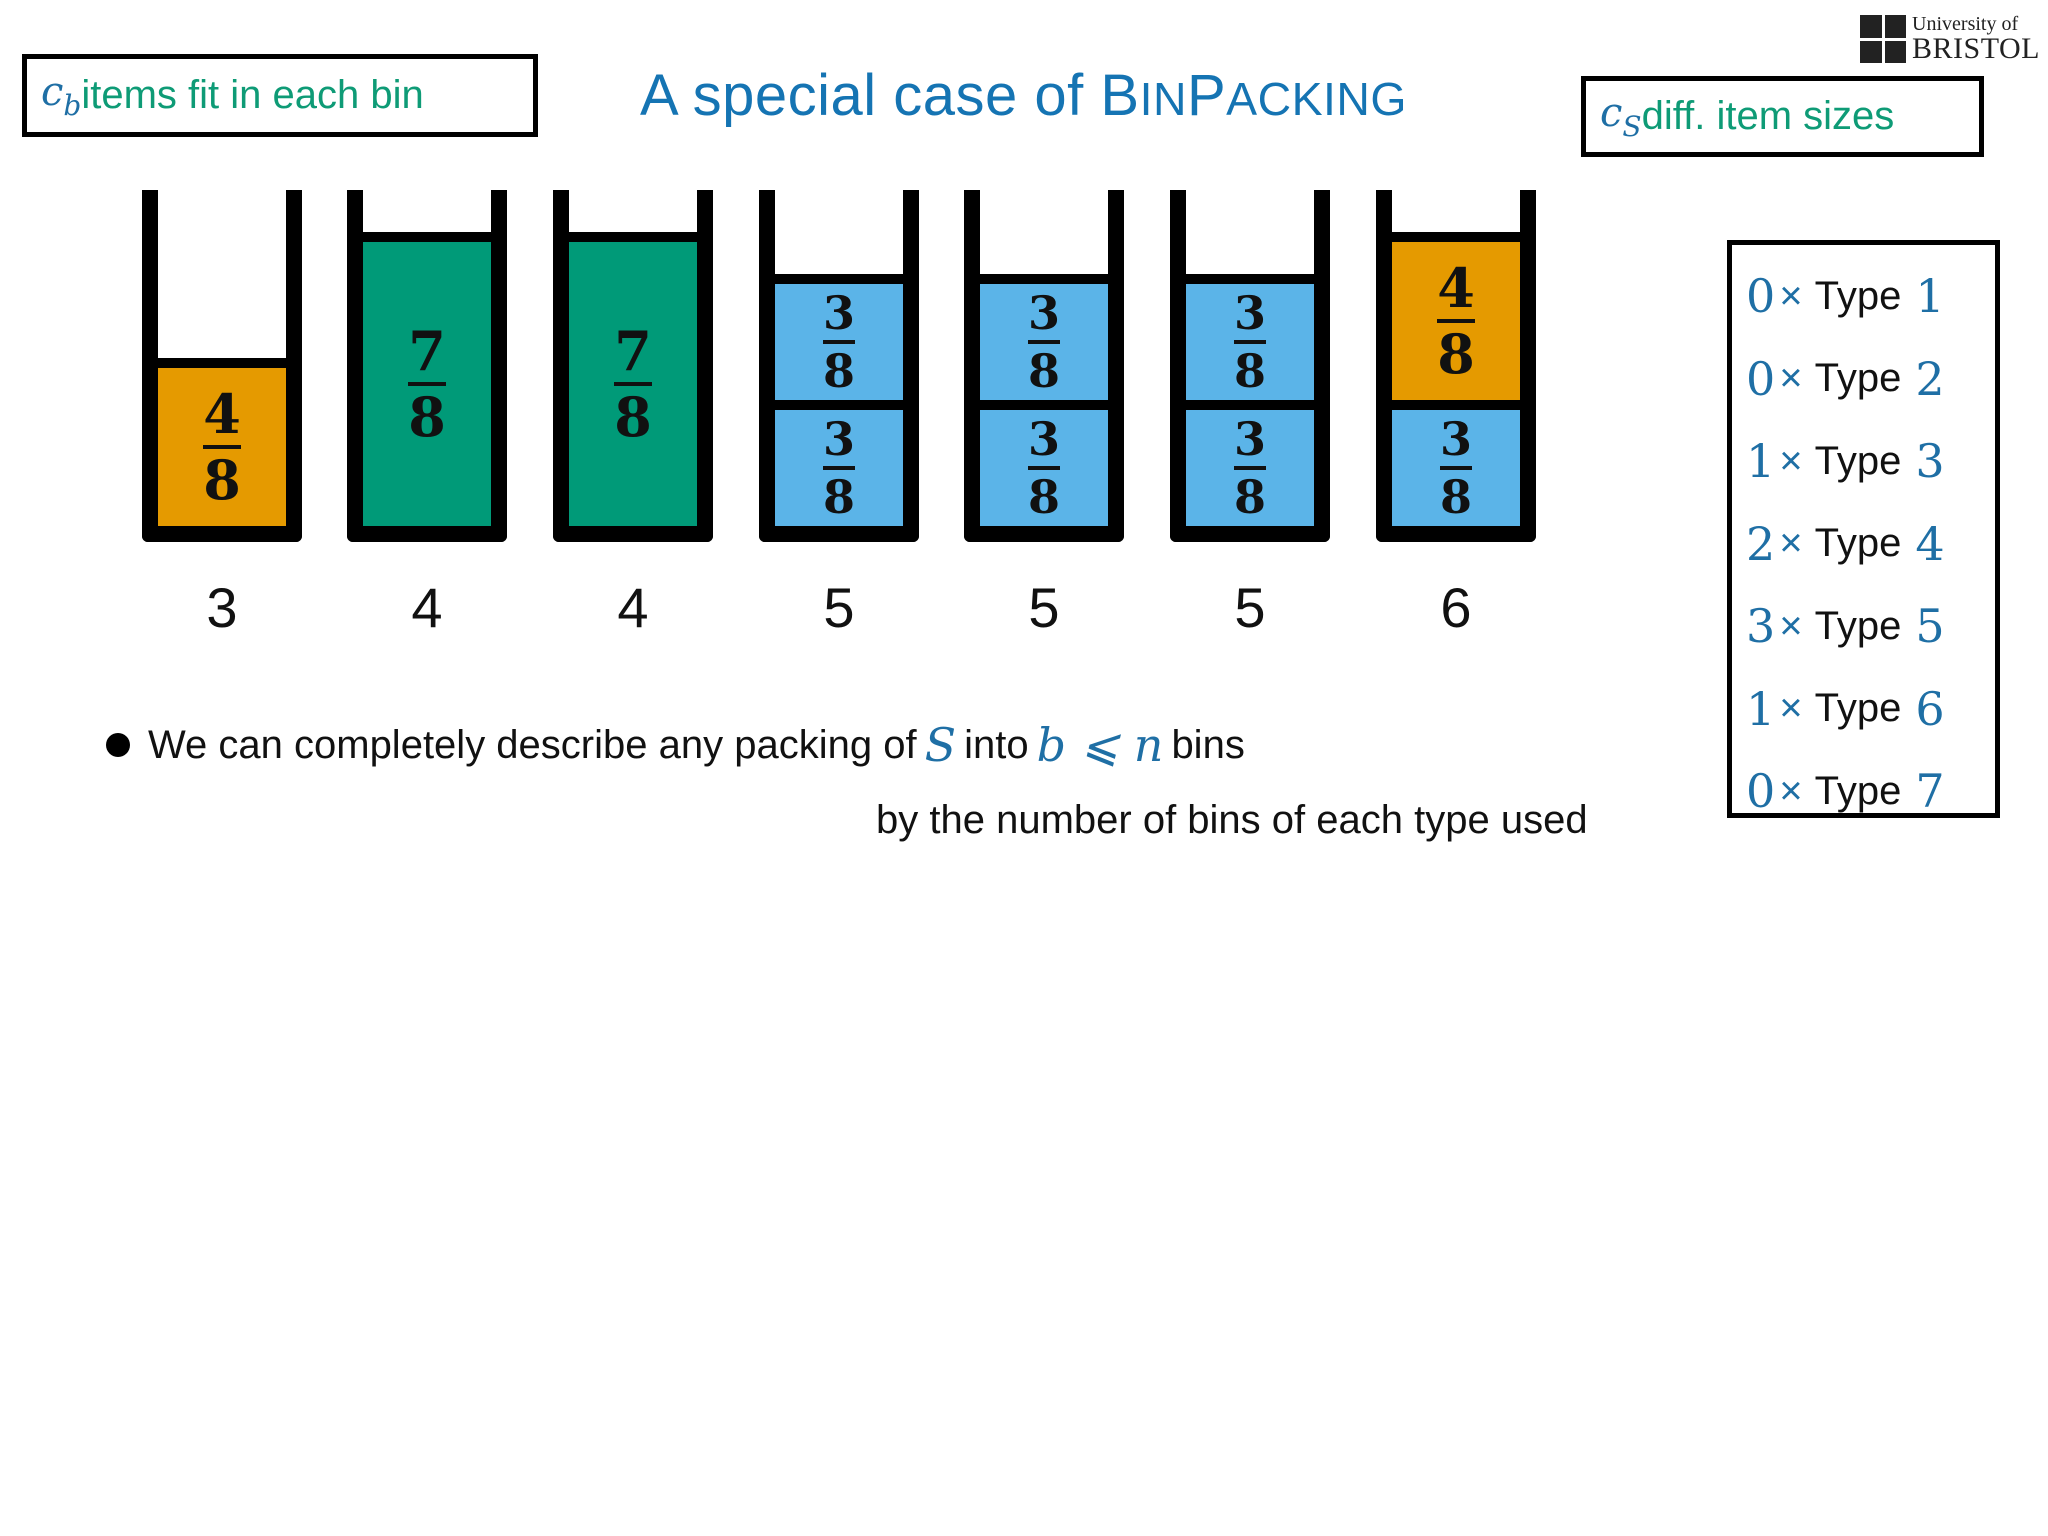 This screenshot has width=2048, height=1536. What do you see at coordinates (1768, 116) in the screenshot?
I see `box-item-sizes-text: diff. item sizes` at bounding box center [1768, 116].